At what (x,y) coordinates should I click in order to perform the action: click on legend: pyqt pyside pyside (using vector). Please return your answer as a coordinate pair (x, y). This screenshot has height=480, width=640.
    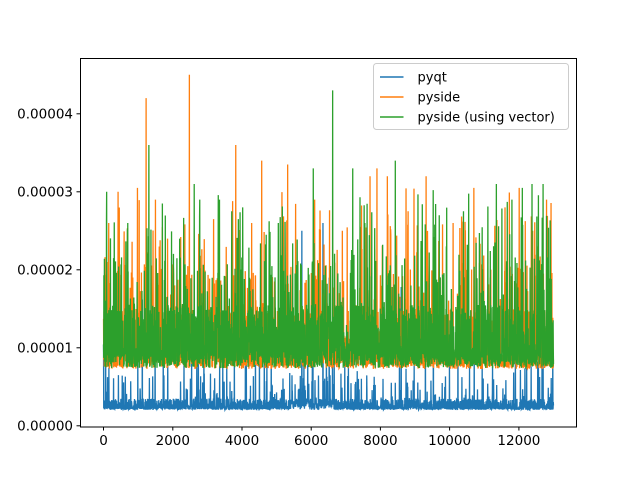
    Looking at the image, I should click on (471, 96).